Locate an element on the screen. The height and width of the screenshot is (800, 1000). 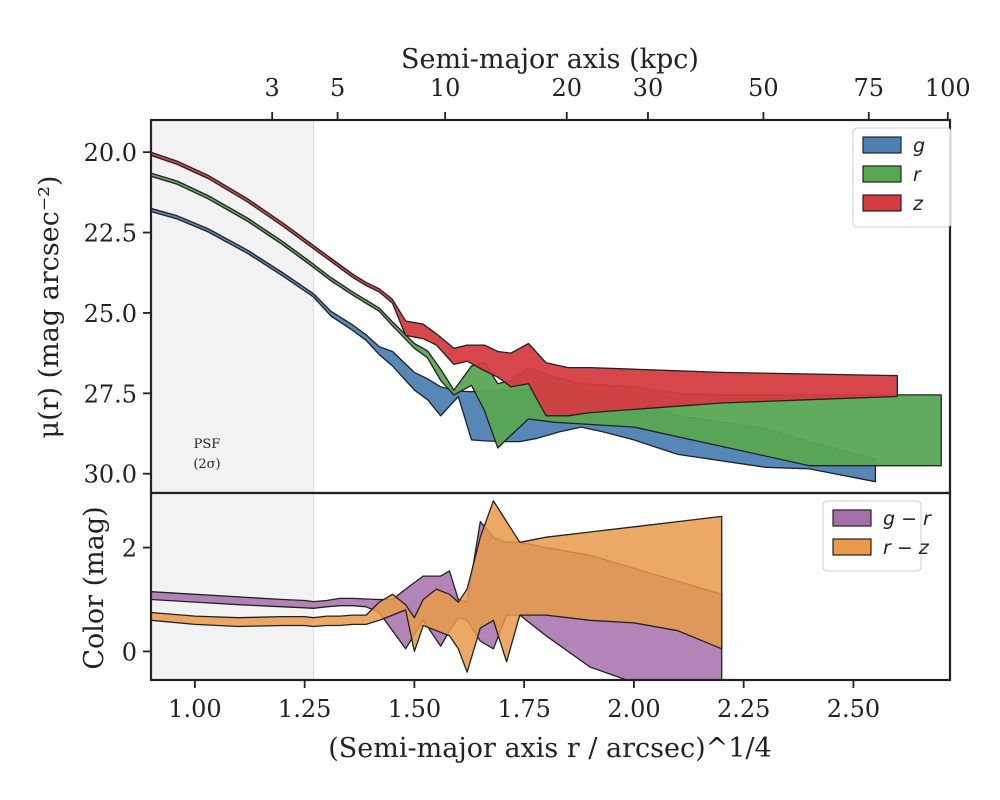
top-y-axis-title: μ(r) (mag arcsec⁻²) is located at coordinates (49, 307).